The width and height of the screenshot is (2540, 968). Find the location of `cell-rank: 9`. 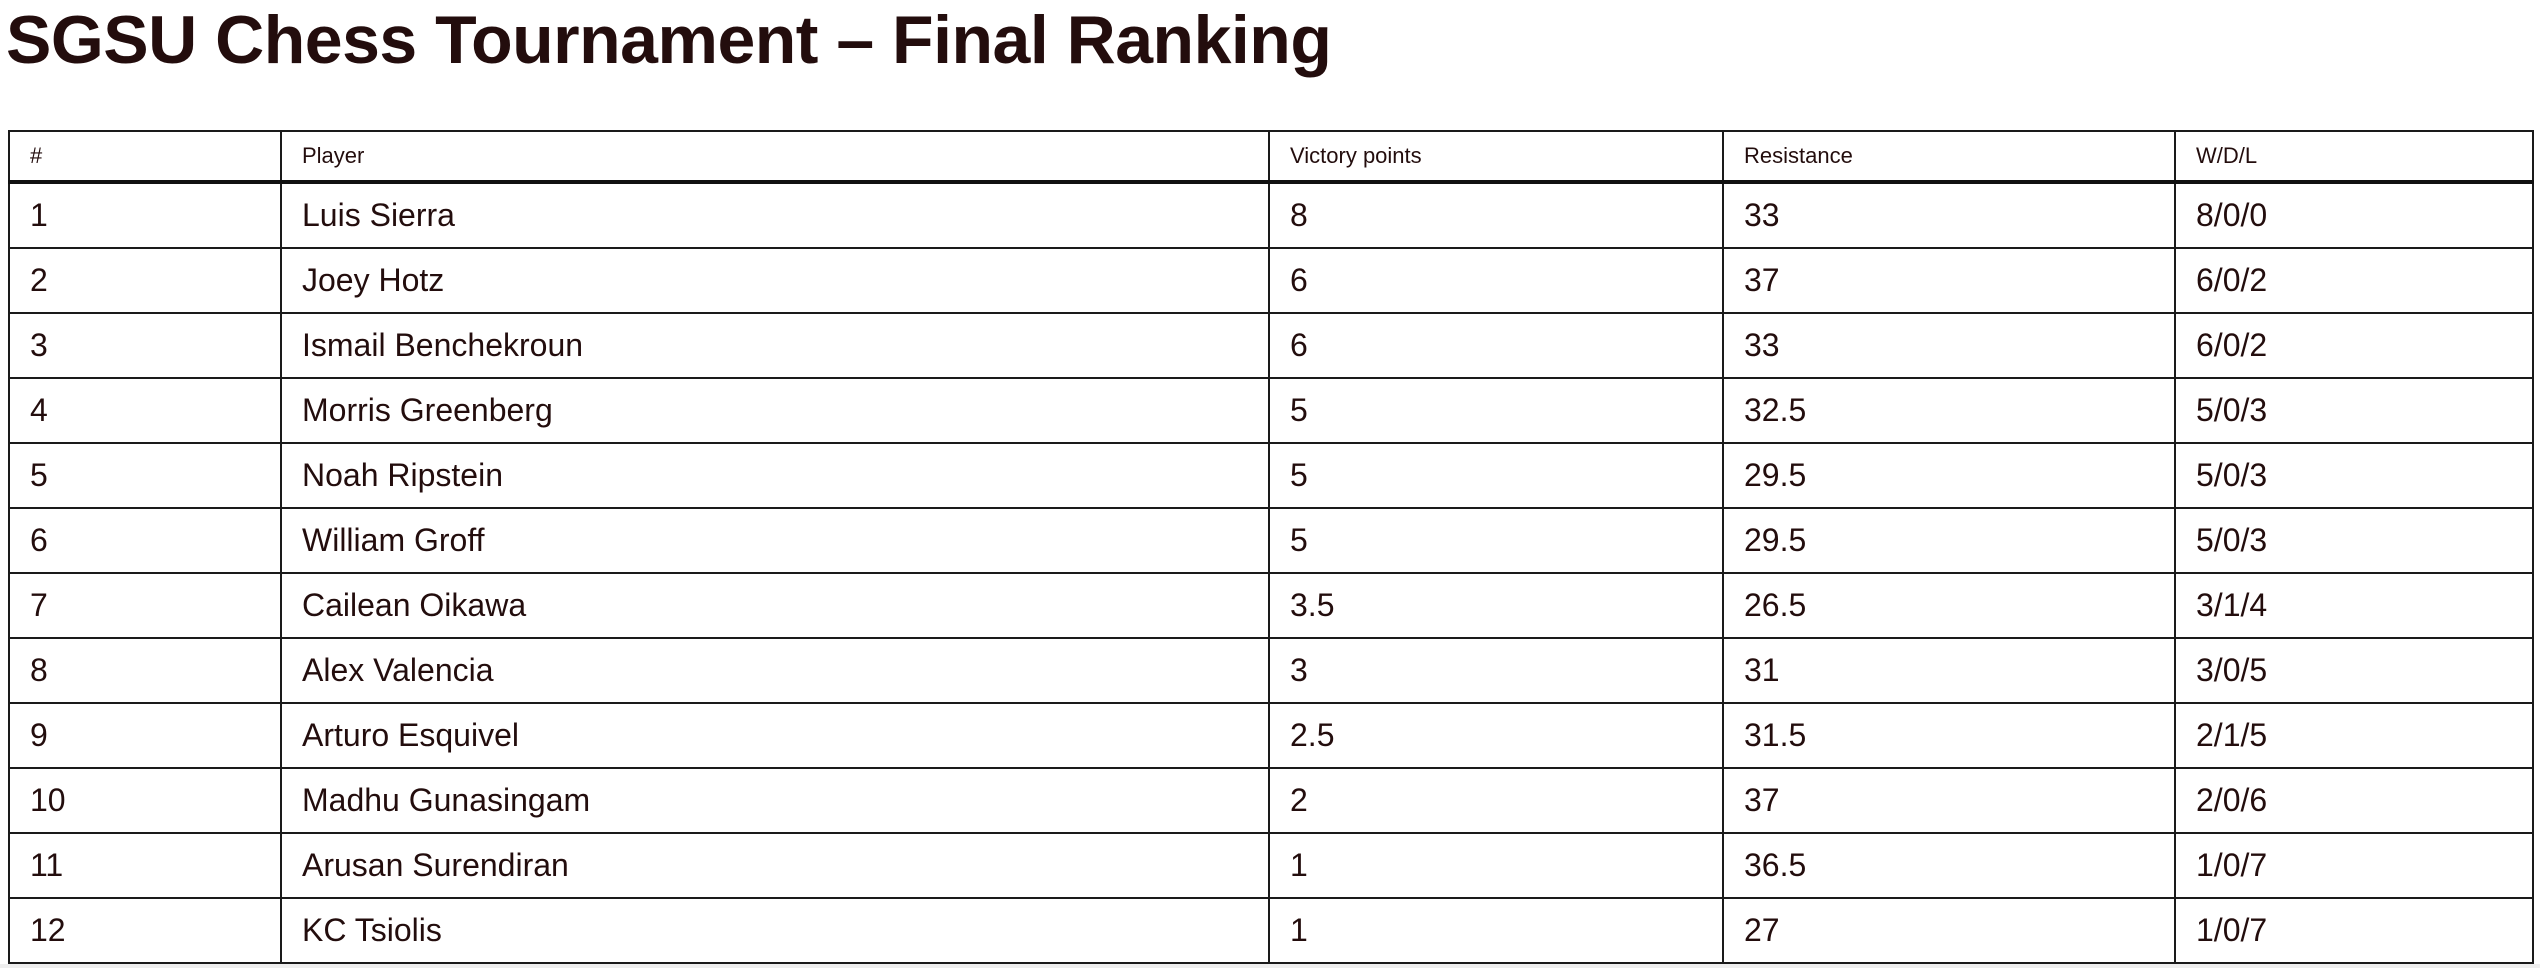

cell-rank: 9 is located at coordinates (145, 735).